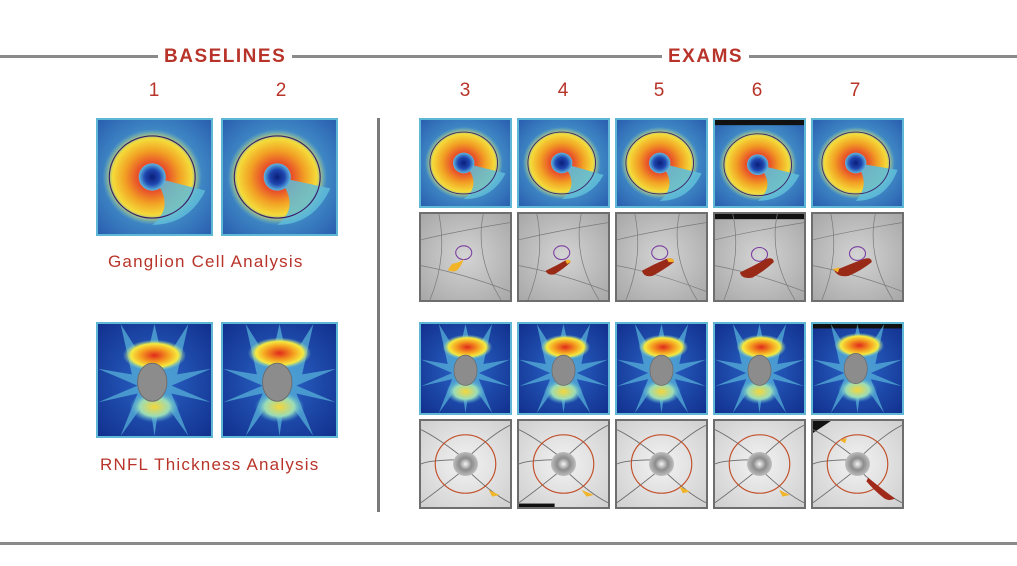 Image resolution: width=1017 pixels, height=566 pixels. Describe the element at coordinates (210, 464) in the screenshot. I see `rnfl-caption: RNFL Thickness Analysis` at that location.